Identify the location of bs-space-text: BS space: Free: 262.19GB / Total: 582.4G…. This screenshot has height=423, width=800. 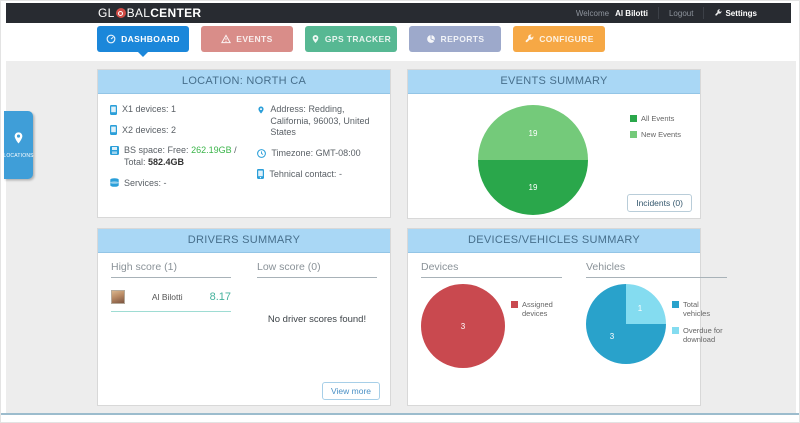
(190, 156).